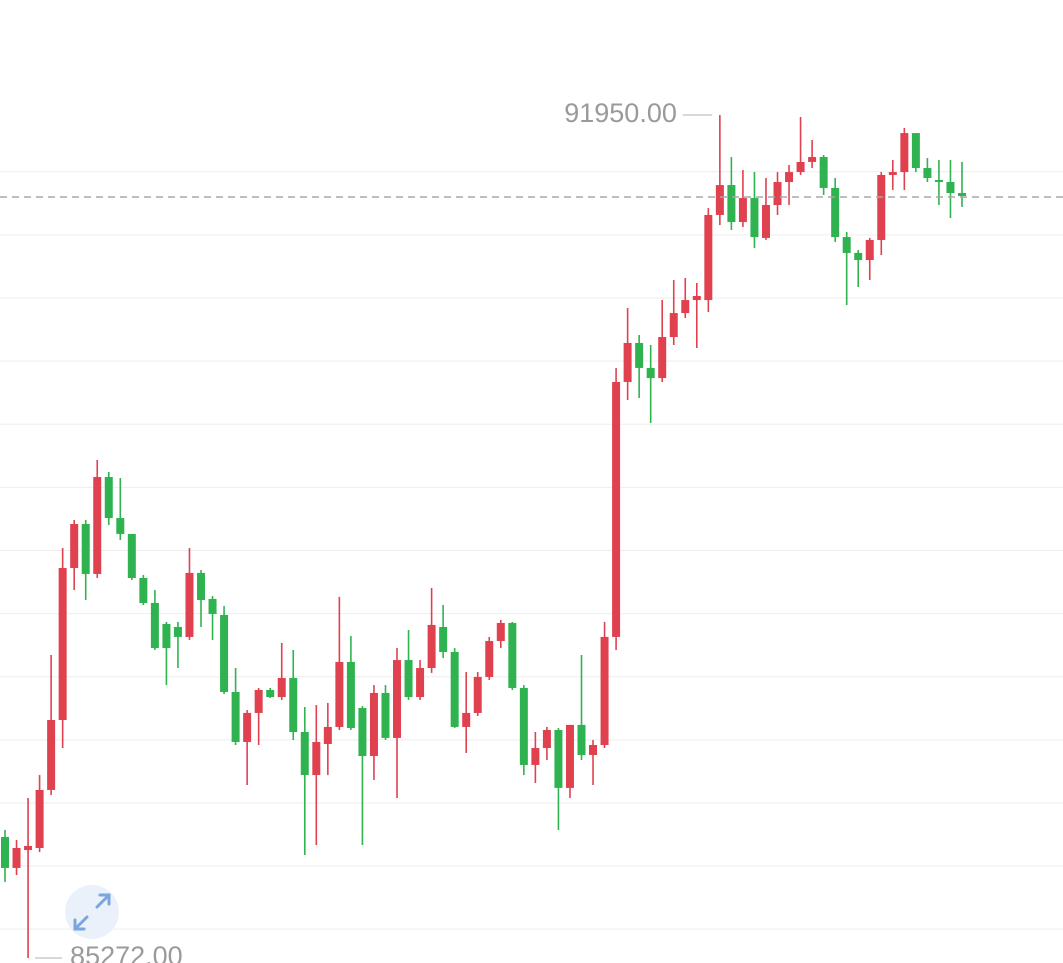  I want to click on expand-button-bg, so click(92, 912).